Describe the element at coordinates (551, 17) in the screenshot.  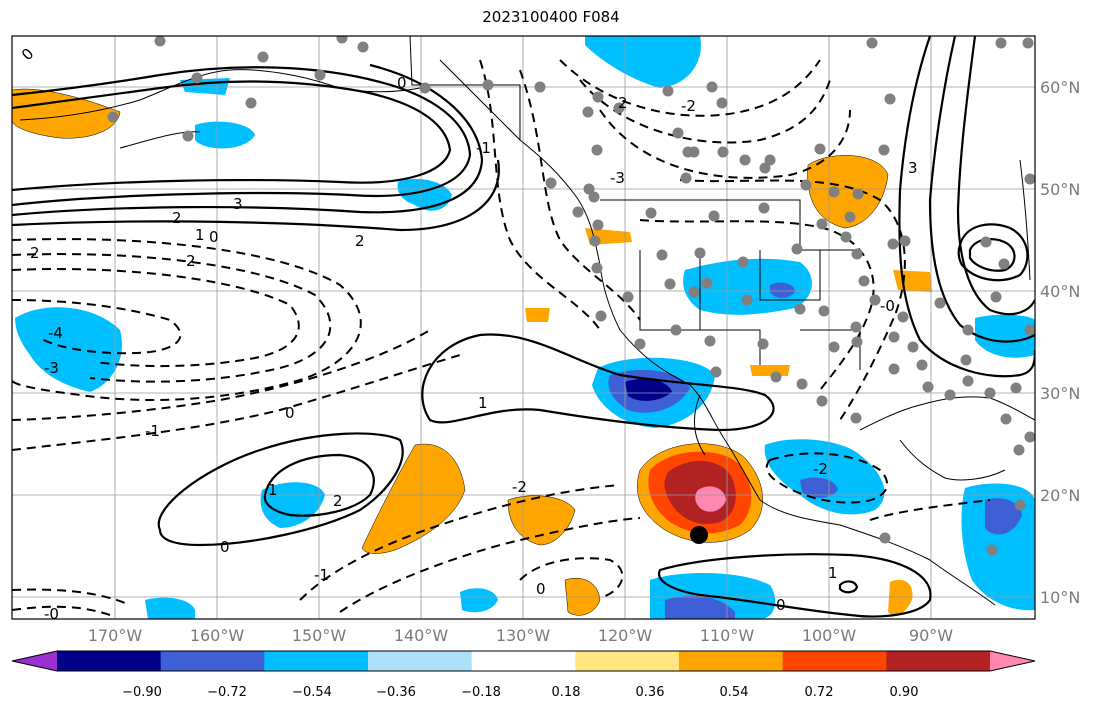
I see `map-title: 2023100400 F084` at that location.